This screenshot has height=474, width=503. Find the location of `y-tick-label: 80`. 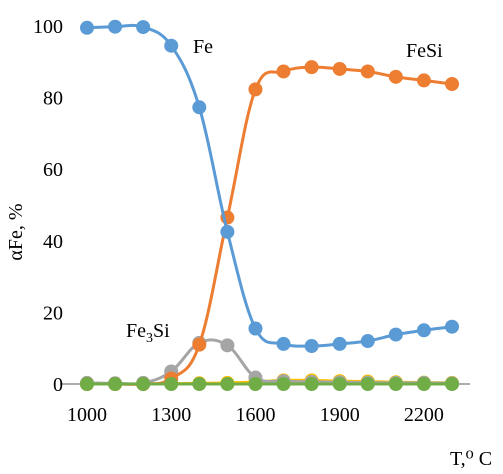

y-tick-label: 80 is located at coordinates (53, 99).